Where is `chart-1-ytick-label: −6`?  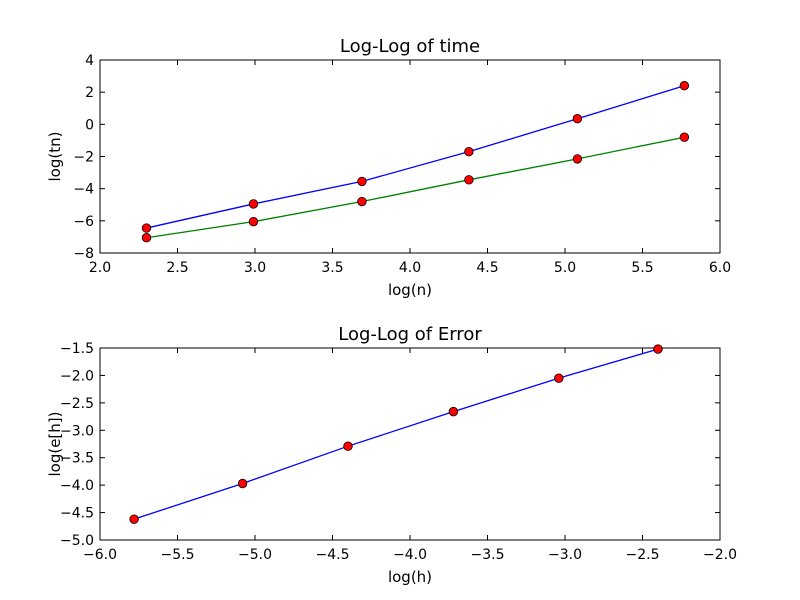 chart-1-ytick-label: −6 is located at coordinates (83, 222).